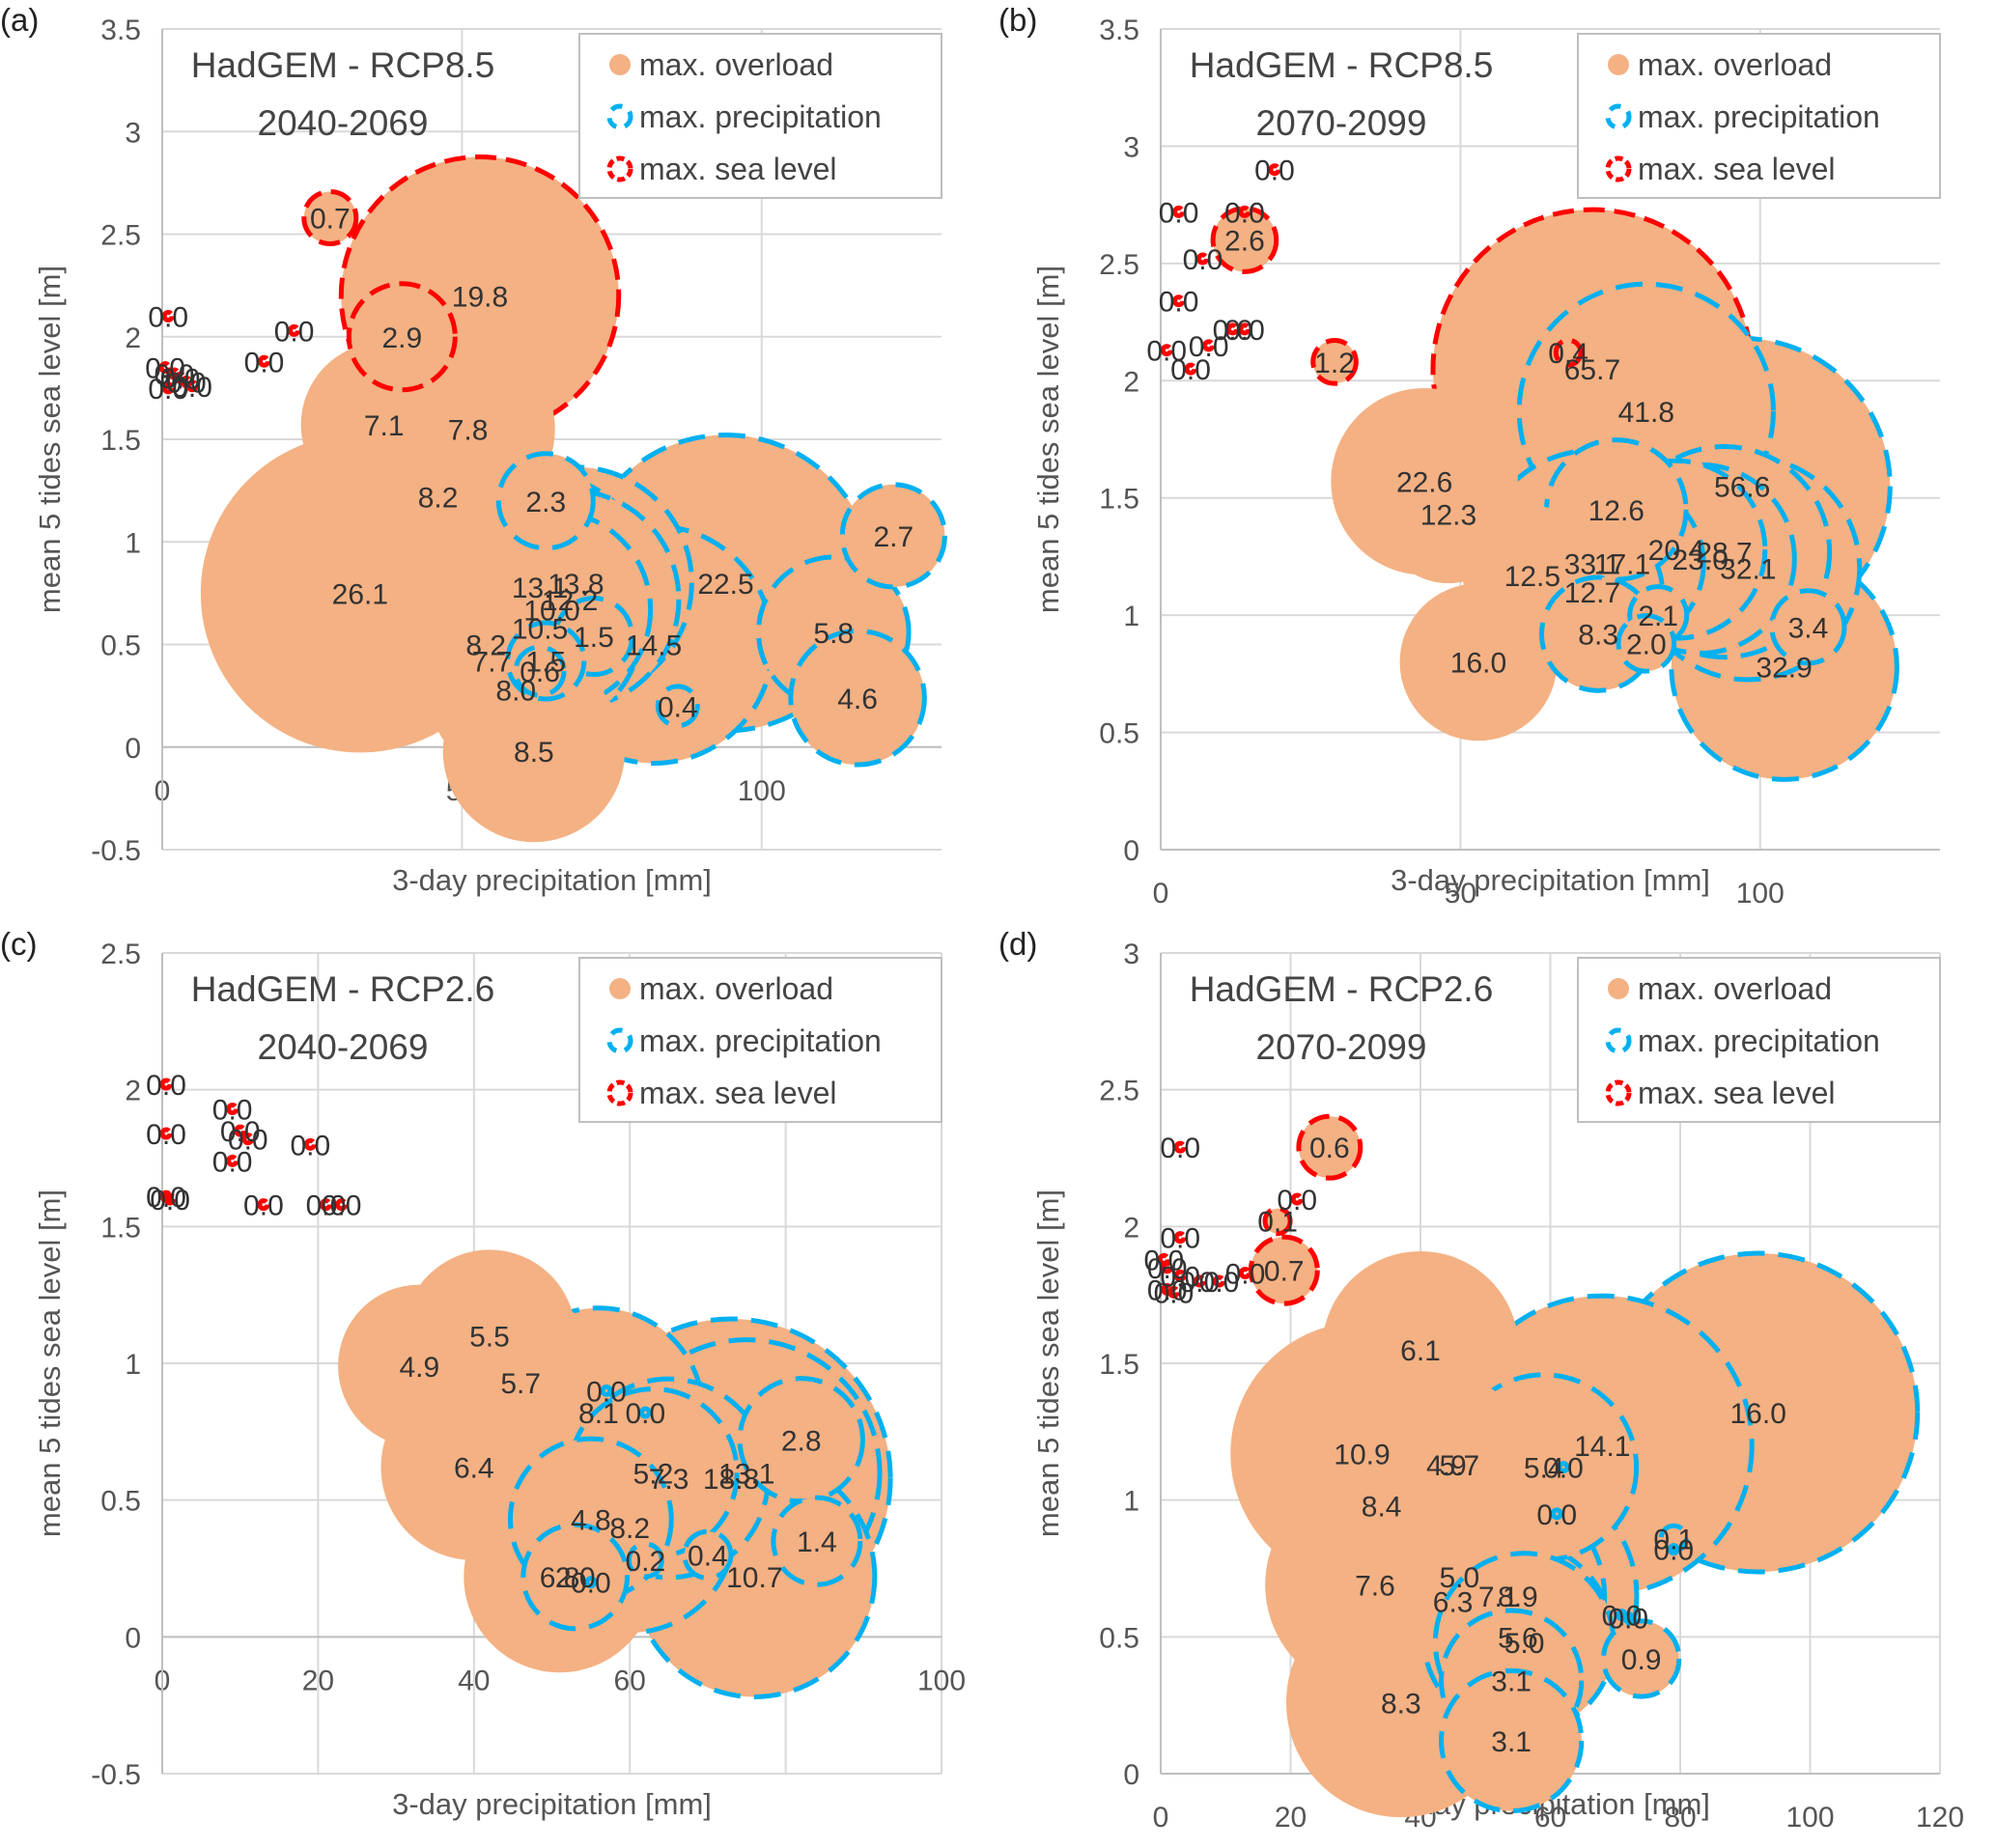  What do you see at coordinates (419, 1366) in the screenshot?
I see `bubble-overload` at bounding box center [419, 1366].